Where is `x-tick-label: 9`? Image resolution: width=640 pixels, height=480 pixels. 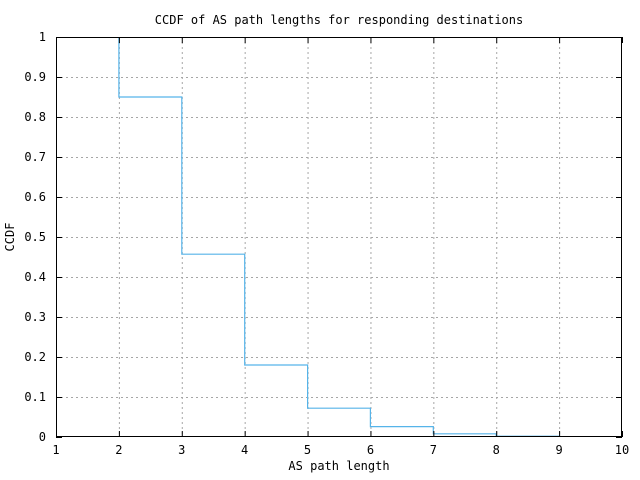 x-tick-label: 9 is located at coordinates (559, 450).